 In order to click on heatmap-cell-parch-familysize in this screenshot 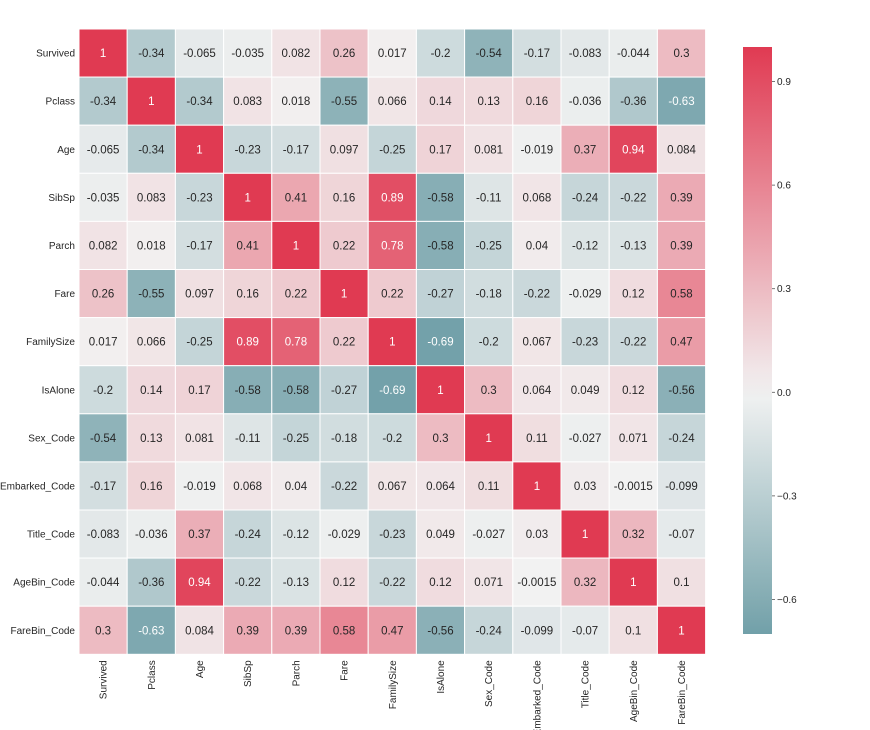, I will do `click(392, 245)`.